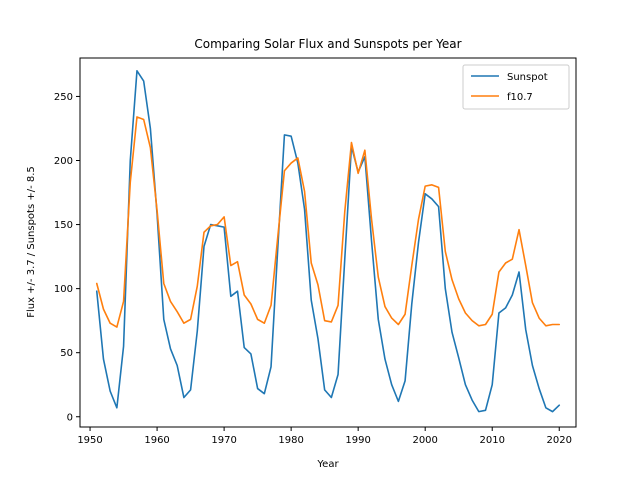 The height and width of the screenshot is (480, 640). I want to click on y-tick-label: 50, so click(66, 353).